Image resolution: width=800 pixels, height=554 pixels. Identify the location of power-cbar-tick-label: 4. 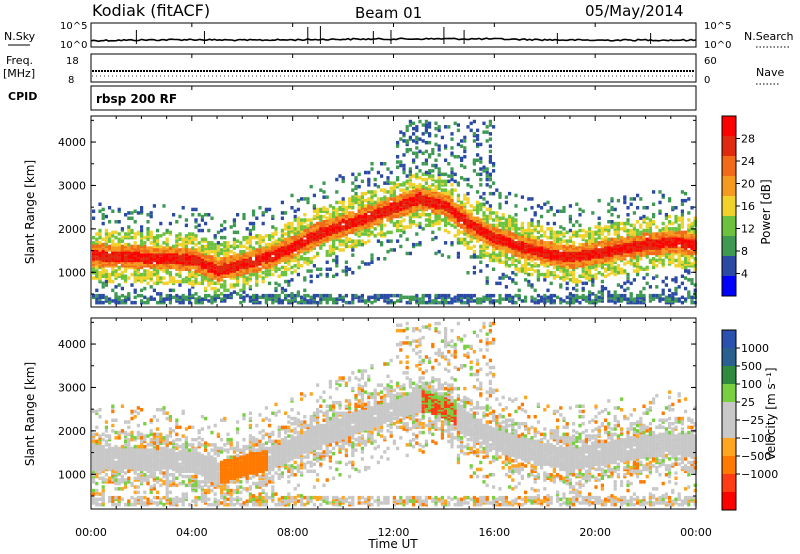
(744, 274).